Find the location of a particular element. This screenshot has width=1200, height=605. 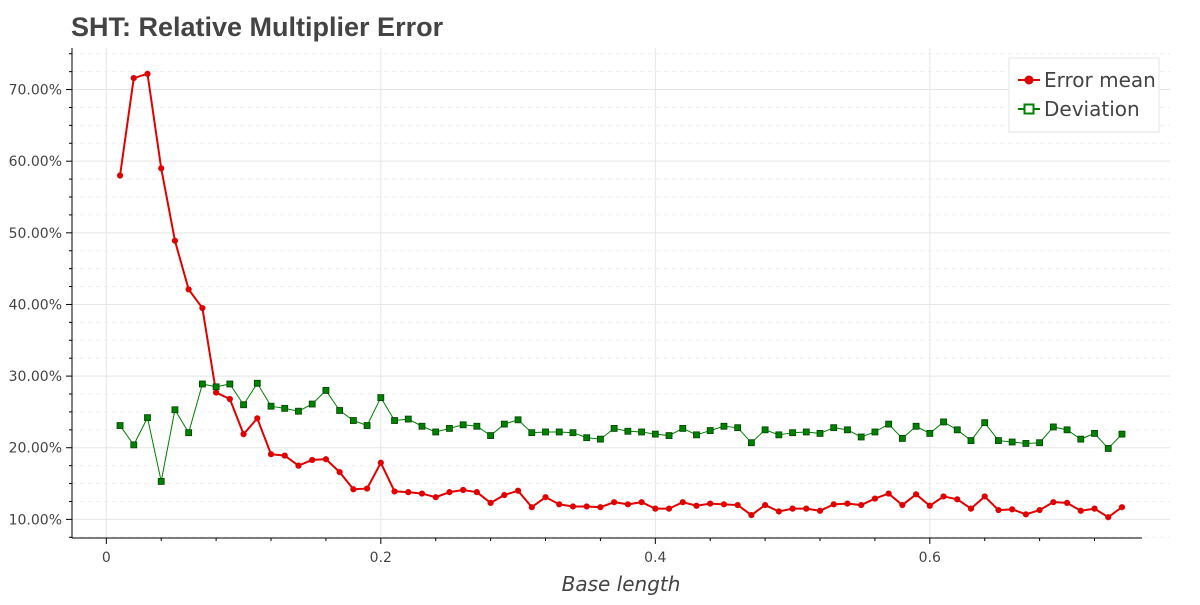

y-tick-label: 20.00% is located at coordinates (35, 449).